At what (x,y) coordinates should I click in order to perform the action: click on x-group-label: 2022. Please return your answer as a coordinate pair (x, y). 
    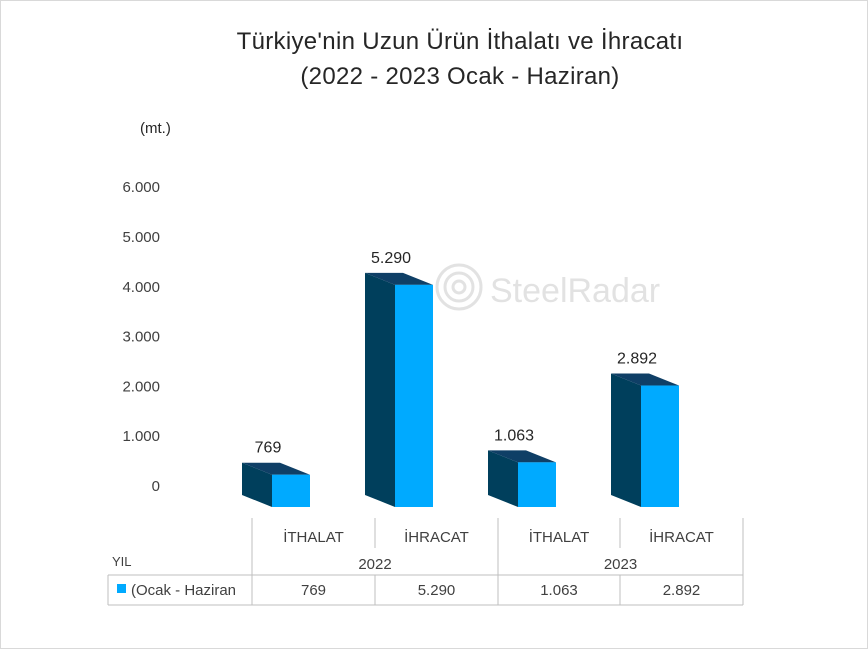
    Looking at the image, I should click on (374, 564).